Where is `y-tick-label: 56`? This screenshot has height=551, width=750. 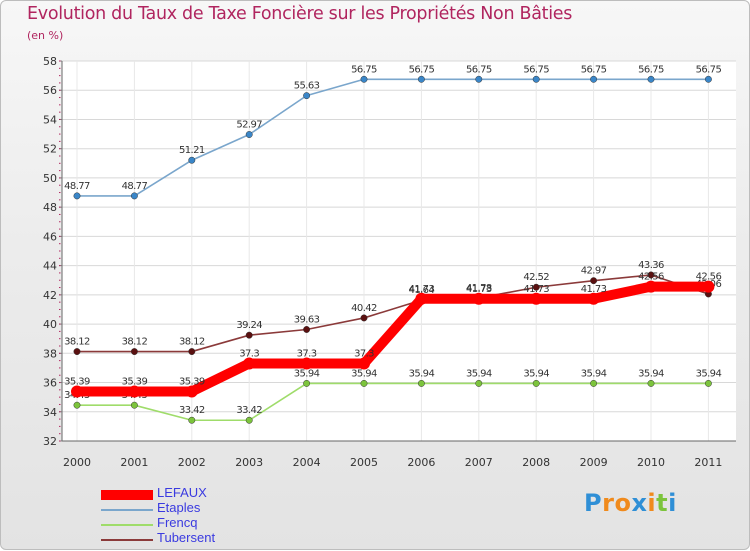
y-tick-label: 56 is located at coordinates (50, 90).